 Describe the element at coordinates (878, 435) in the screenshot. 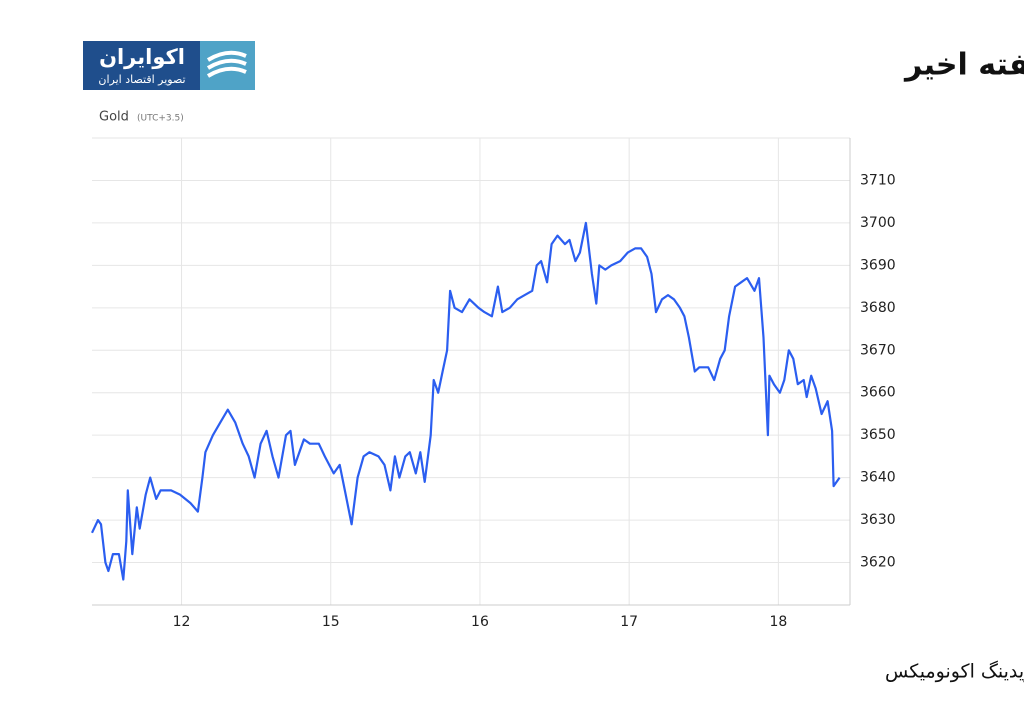

I see `y-tick-label: 3650` at that location.